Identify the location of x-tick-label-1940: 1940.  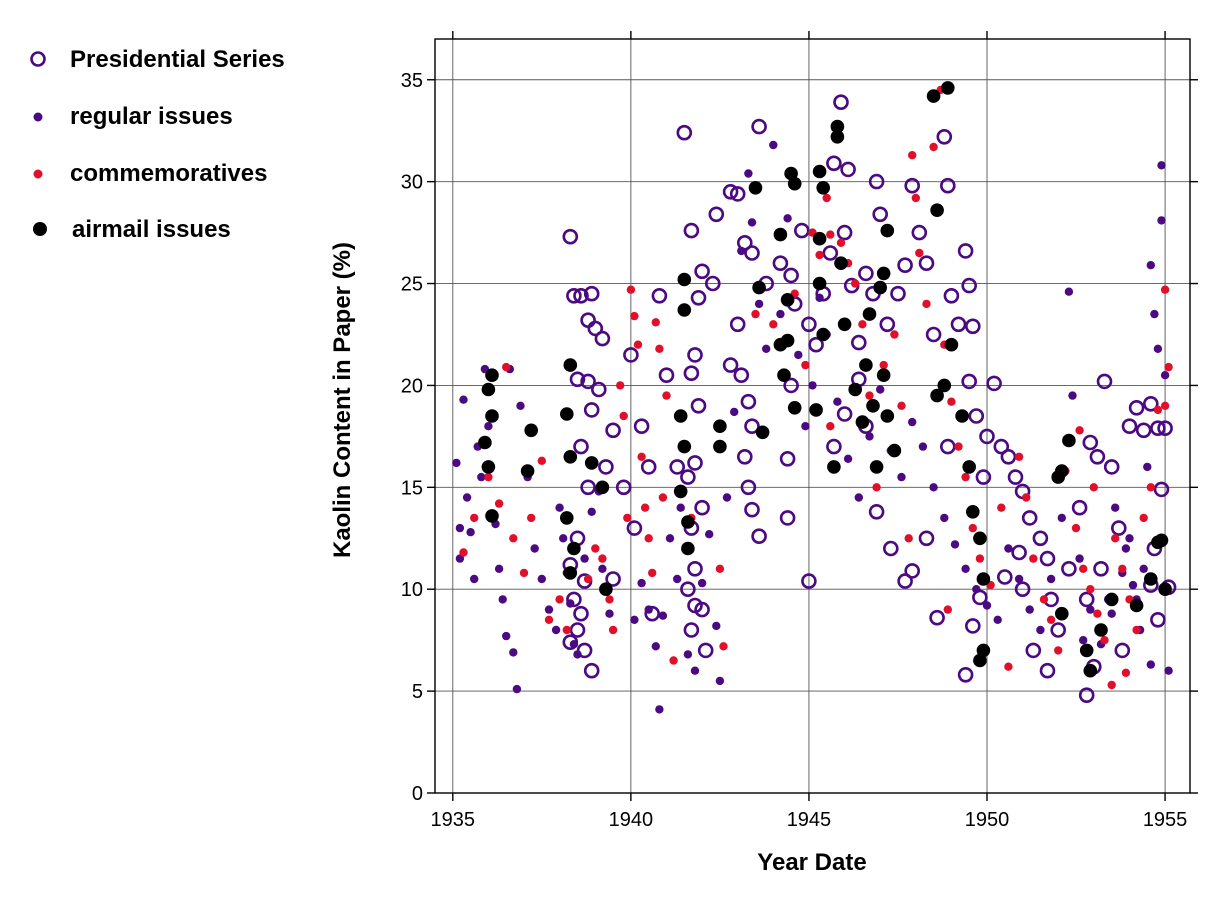
(631, 820).